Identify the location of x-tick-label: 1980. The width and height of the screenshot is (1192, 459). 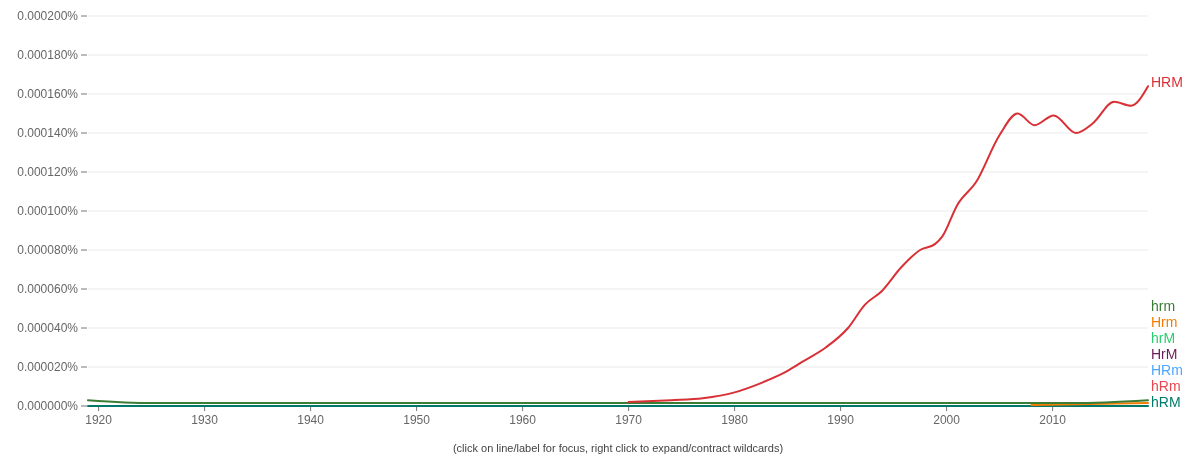
(735, 420).